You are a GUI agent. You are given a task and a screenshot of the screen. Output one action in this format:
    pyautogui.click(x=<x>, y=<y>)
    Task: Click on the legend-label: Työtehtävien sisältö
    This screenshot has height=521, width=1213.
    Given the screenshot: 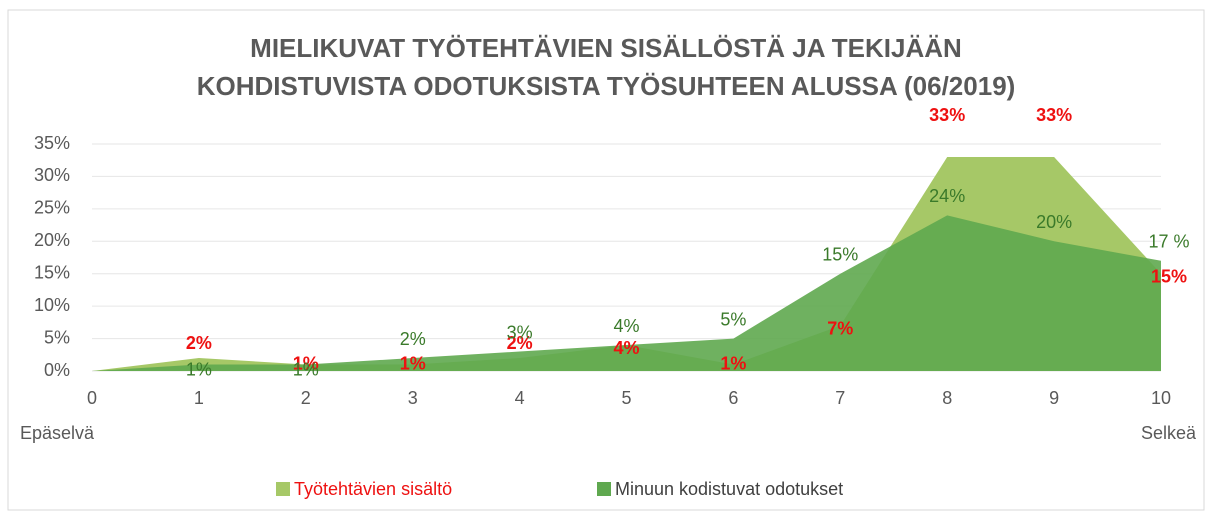 What is the action you would take?
    pyautogui.click(x=373, y=489)
    